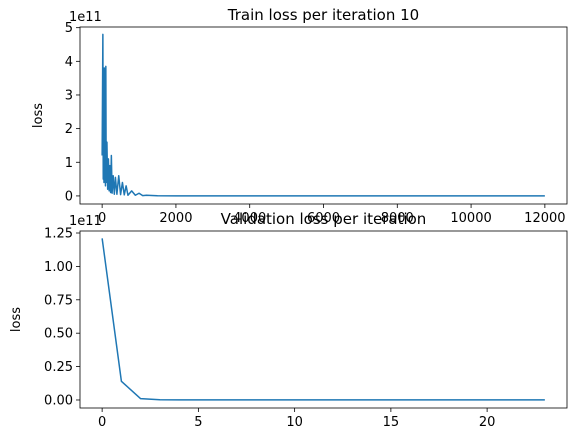 The image size is (579, 435). Describe the element at coordinates (487, 422) in the screenshot. I see `x-tick-label: 20` at that location.